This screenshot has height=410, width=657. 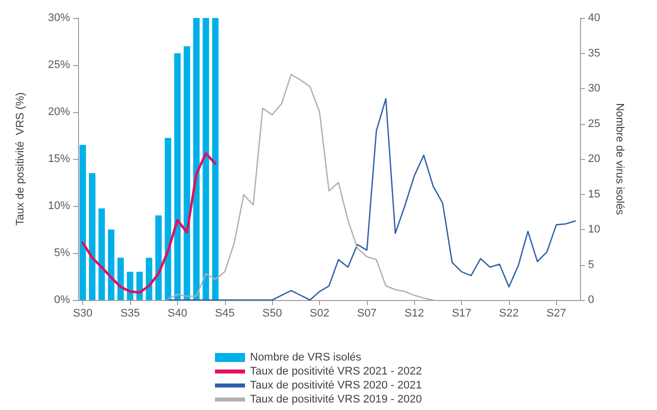 I want to click on y2-axis-title: Nombre de virus isolés, so click(x=620, y=159).